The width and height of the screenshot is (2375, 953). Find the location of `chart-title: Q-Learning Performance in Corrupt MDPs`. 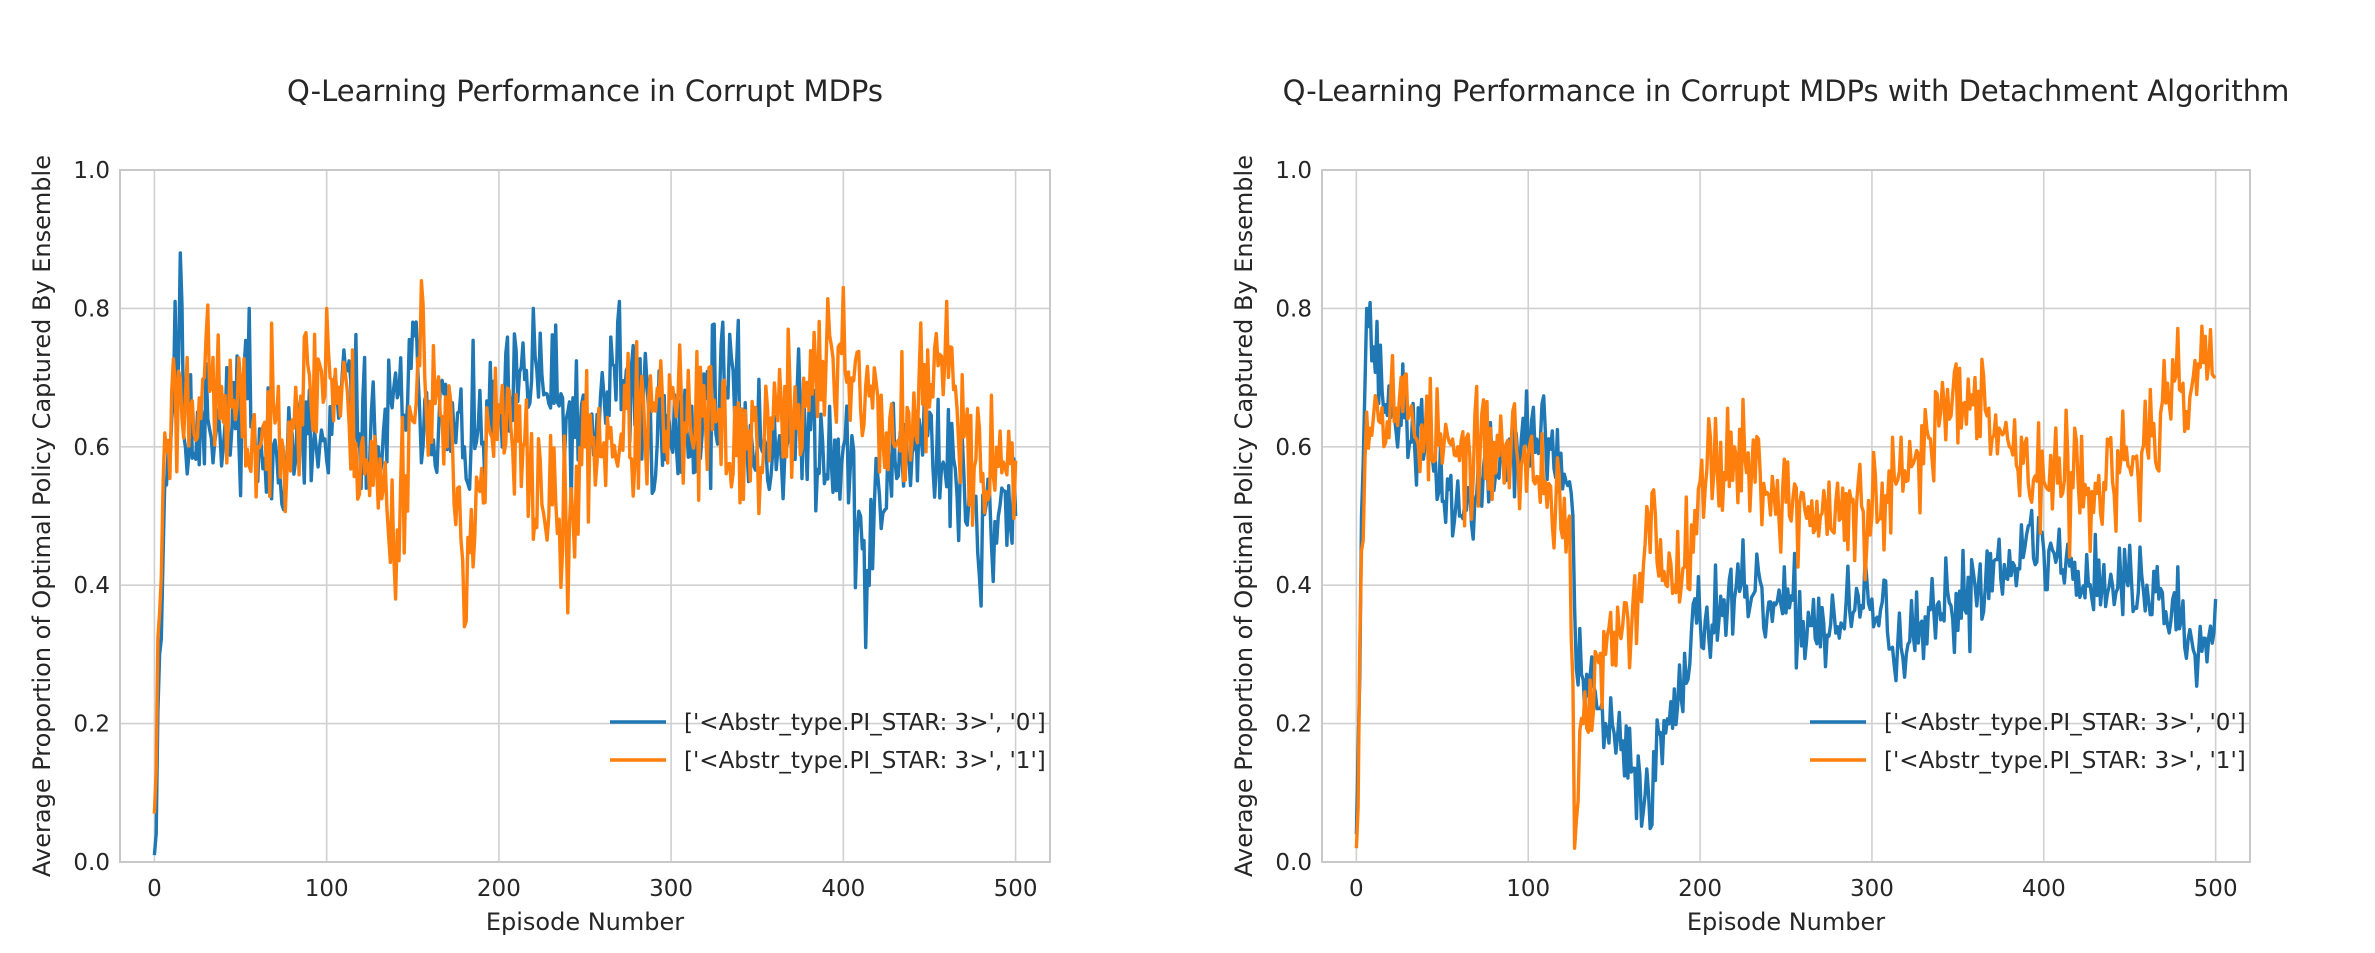

chart-title: Q-Learning Performance in Corrupt MDPs is located at coordinates (585, 91).